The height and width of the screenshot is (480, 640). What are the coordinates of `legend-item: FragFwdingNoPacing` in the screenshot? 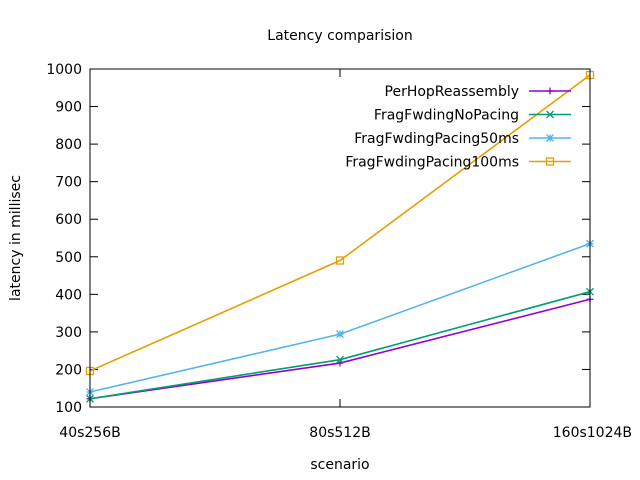 It's located at (472, 116).